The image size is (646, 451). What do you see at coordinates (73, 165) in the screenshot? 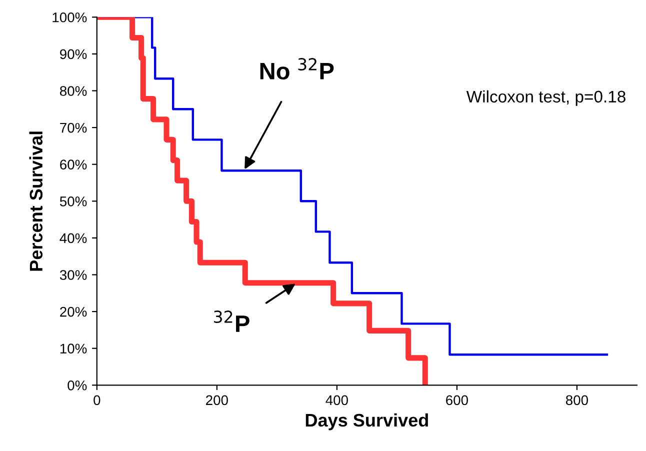
I see `y-tick-label: 60%` at bounding box center [73, 165].